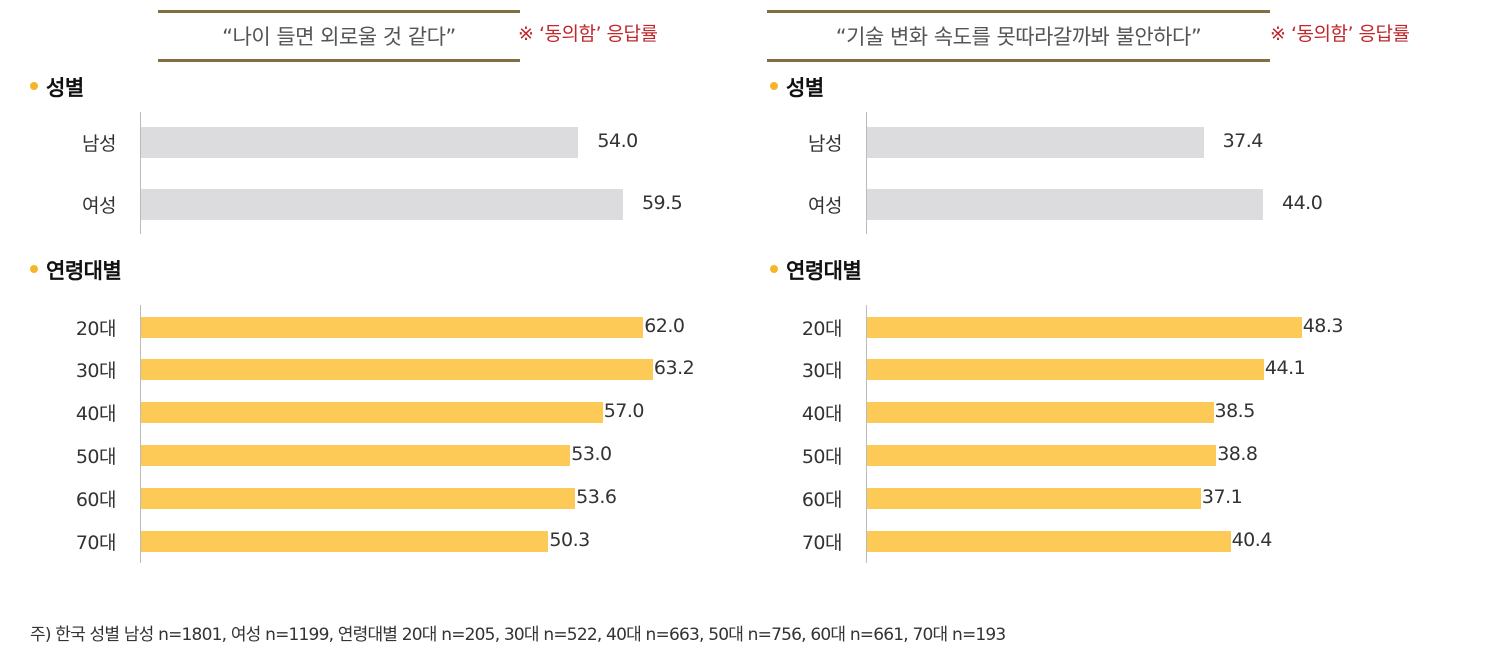  What do you see at coordinates (1237, 454) in the screenshot?
I see `data-label: 38.8` at bounding box center [1237, 454].